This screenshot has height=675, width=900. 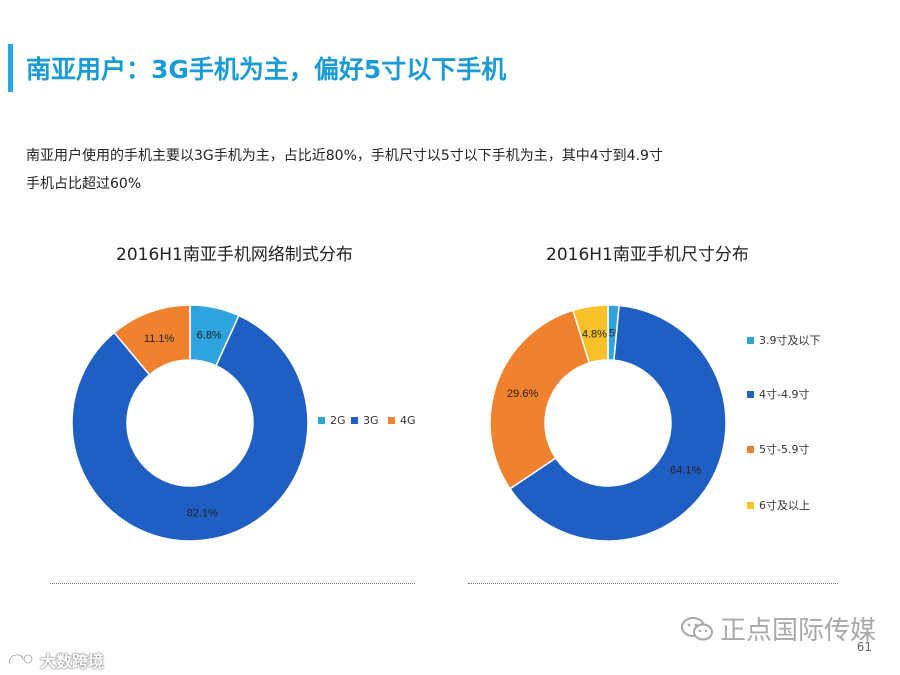 I want to click on watermark-text: 正点国际传媒, so click(x=797, y=631).